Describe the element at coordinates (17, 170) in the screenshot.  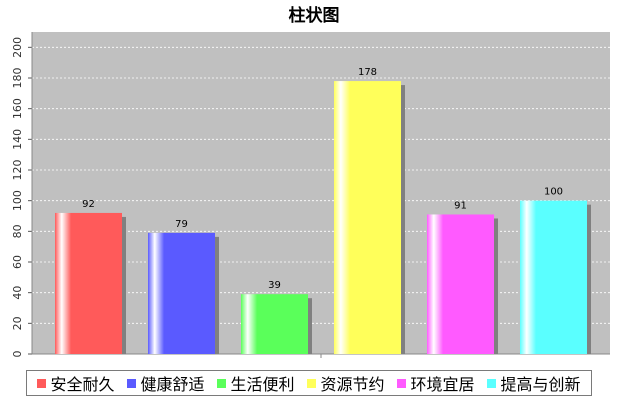
I see `y-tick-label: 120` at that location.